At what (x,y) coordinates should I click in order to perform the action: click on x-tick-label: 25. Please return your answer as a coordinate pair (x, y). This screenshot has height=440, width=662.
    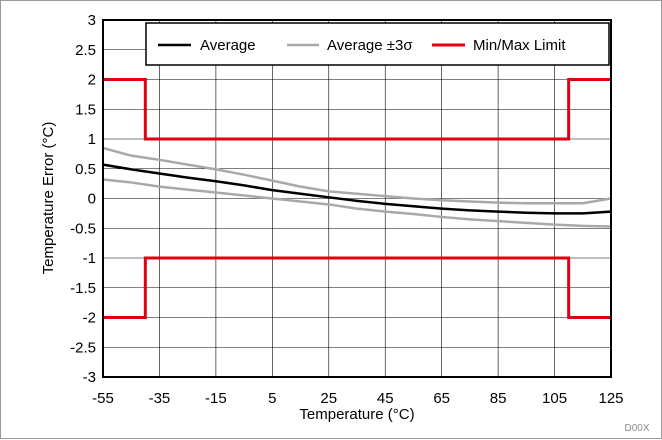
    Looking at the image, I should click on (328, 398).